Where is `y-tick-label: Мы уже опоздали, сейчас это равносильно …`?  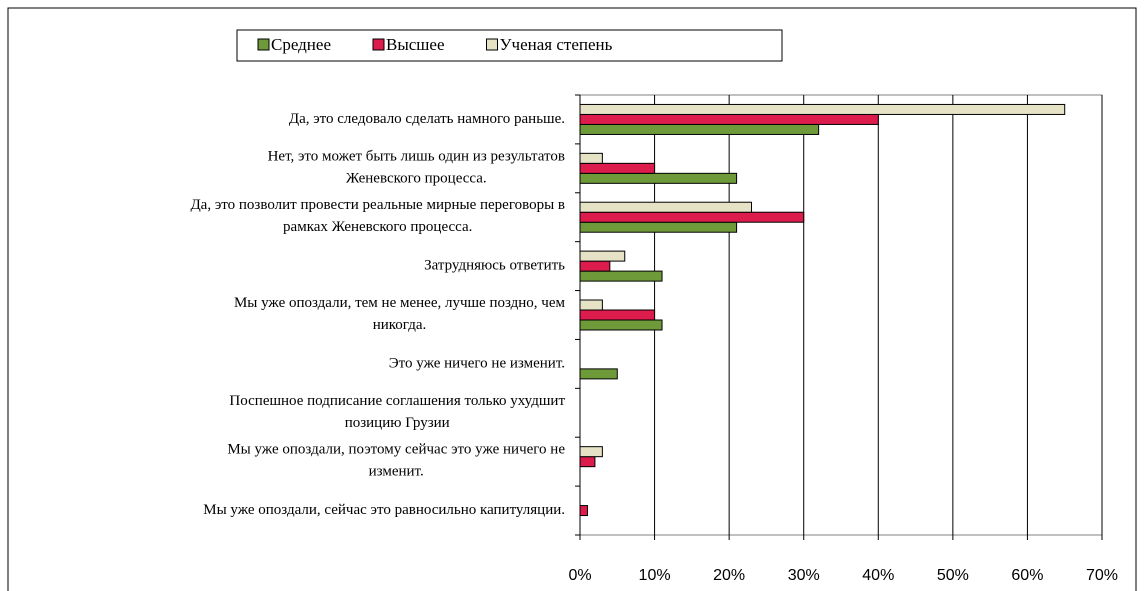 y-tick-label: Мы уже опоздали, сейчас это равносильно … is located at coordinates (384, 510).